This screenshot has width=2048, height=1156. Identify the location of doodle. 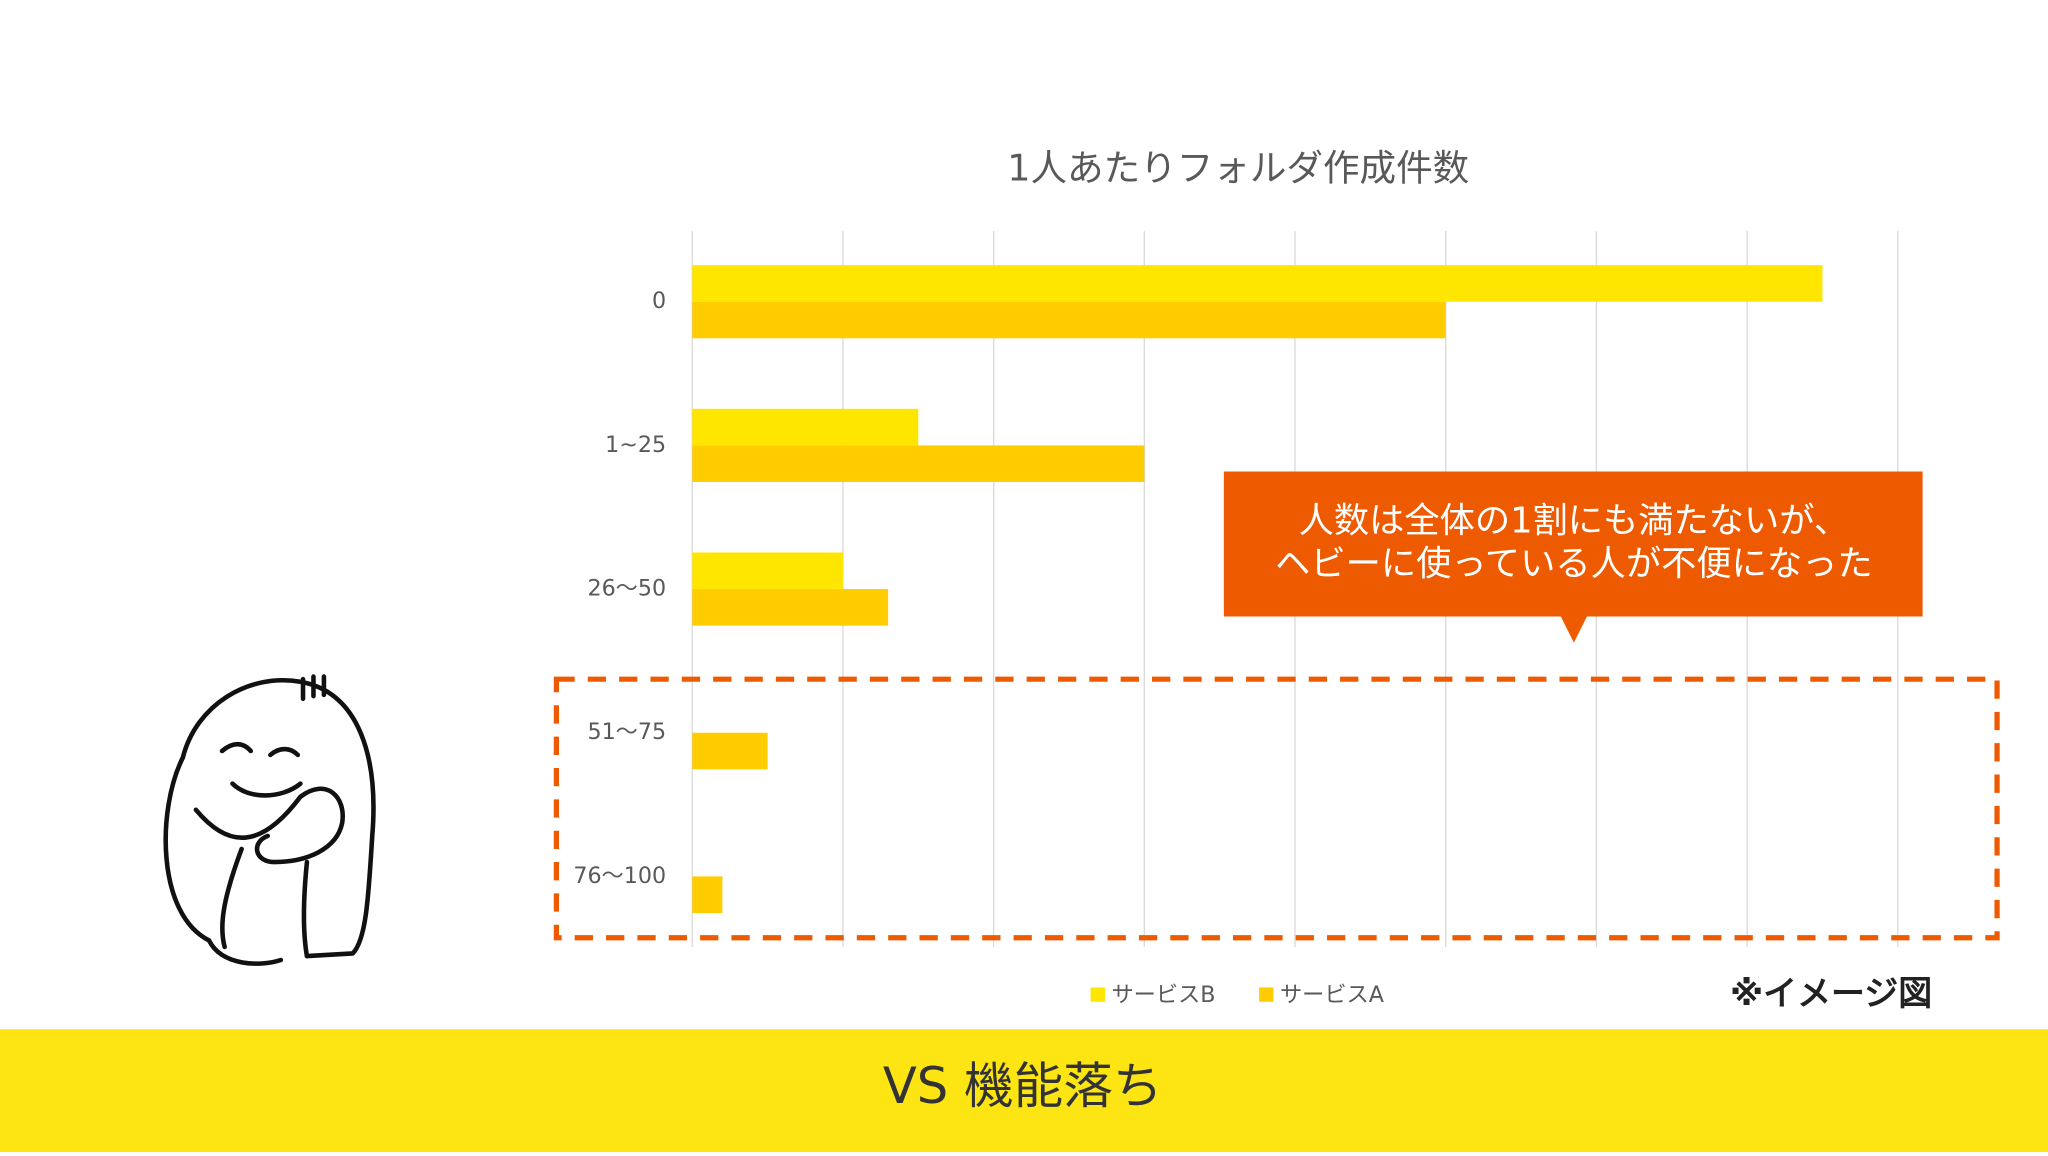
(269, 820).